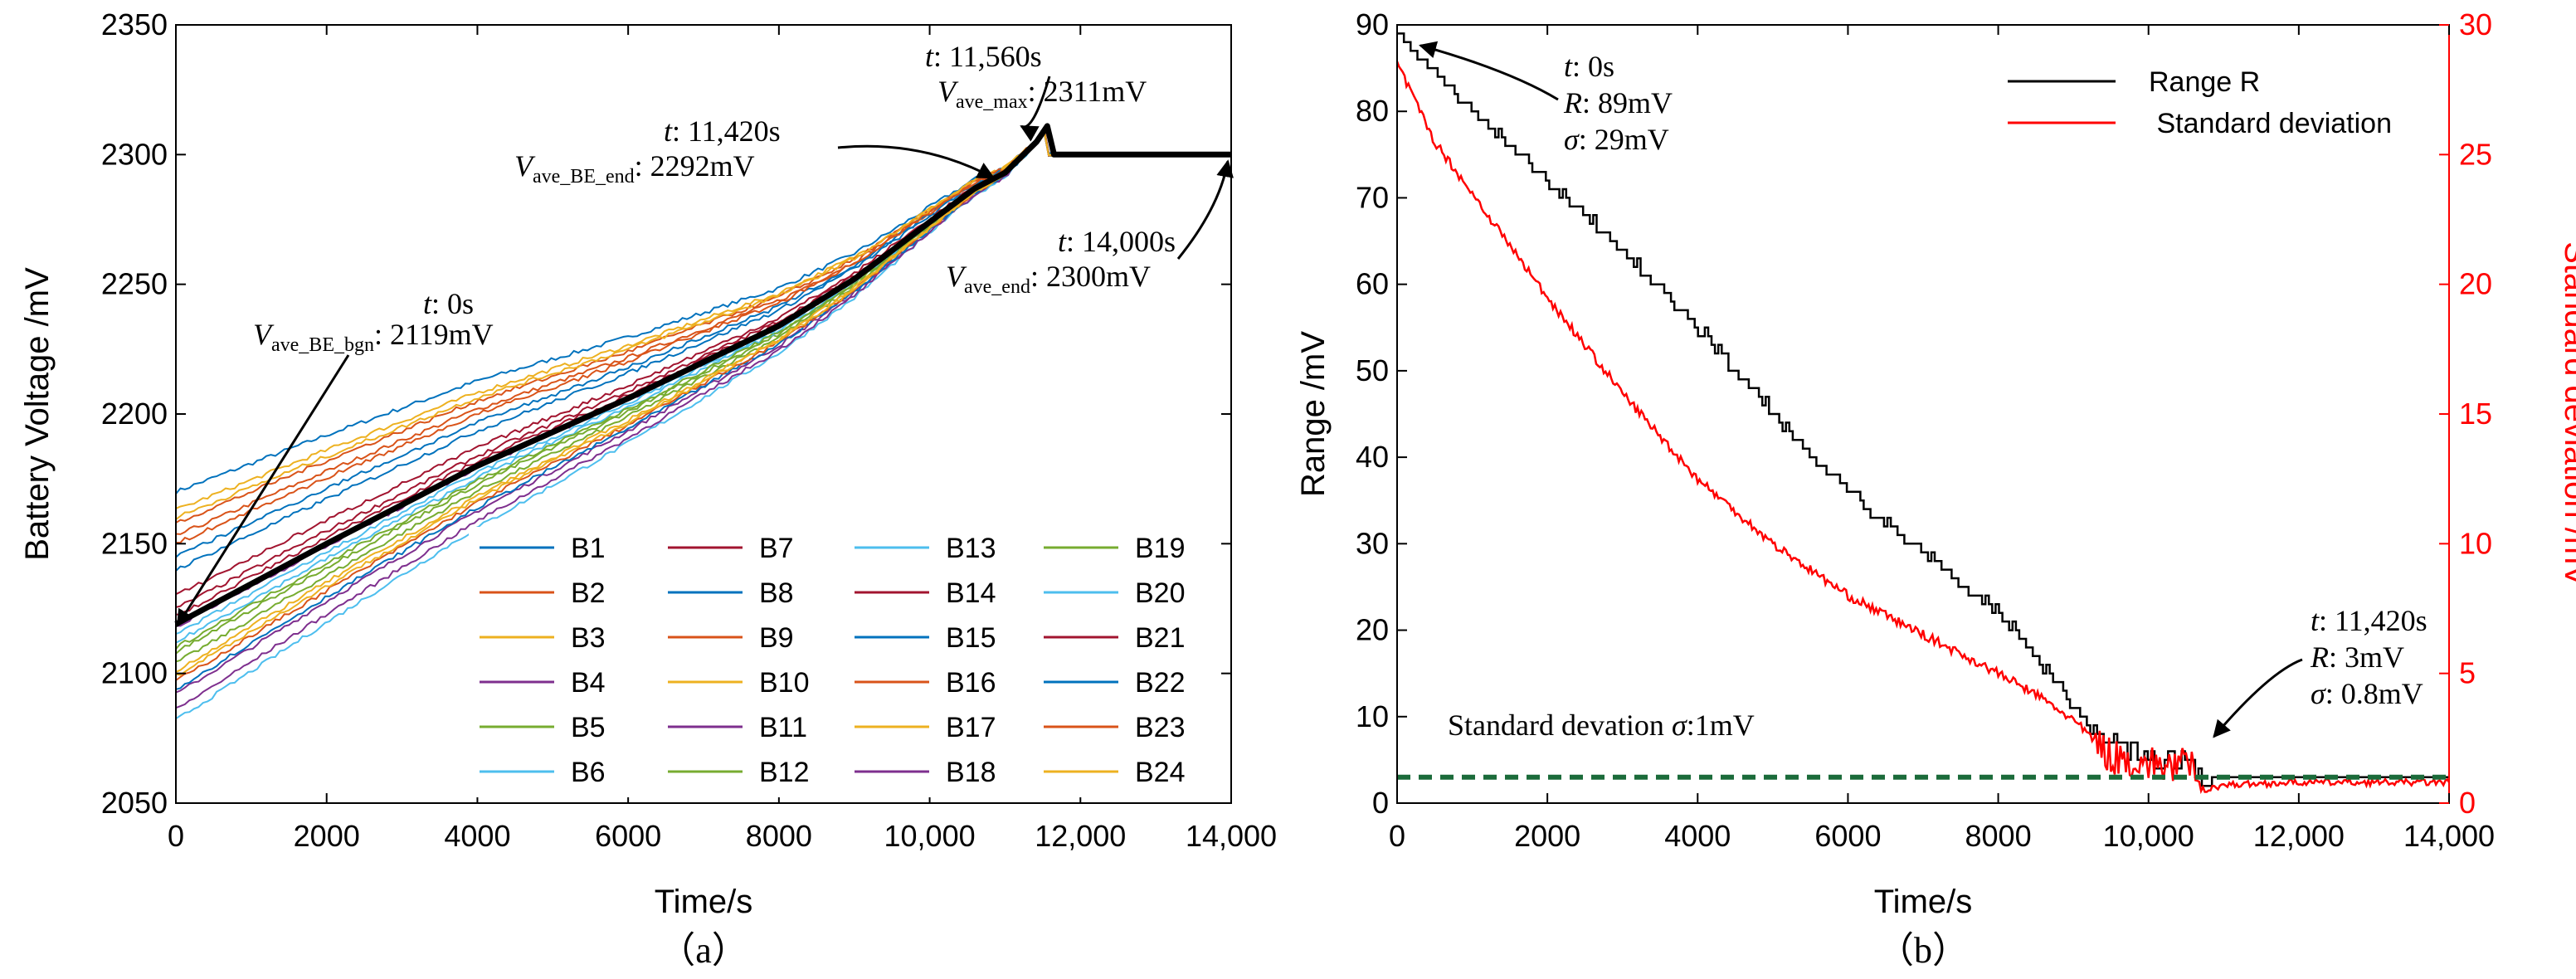  Describe the element at coordinates (1679, 725) in the screenshot. I see `threshold-sigma: σ` at that location.